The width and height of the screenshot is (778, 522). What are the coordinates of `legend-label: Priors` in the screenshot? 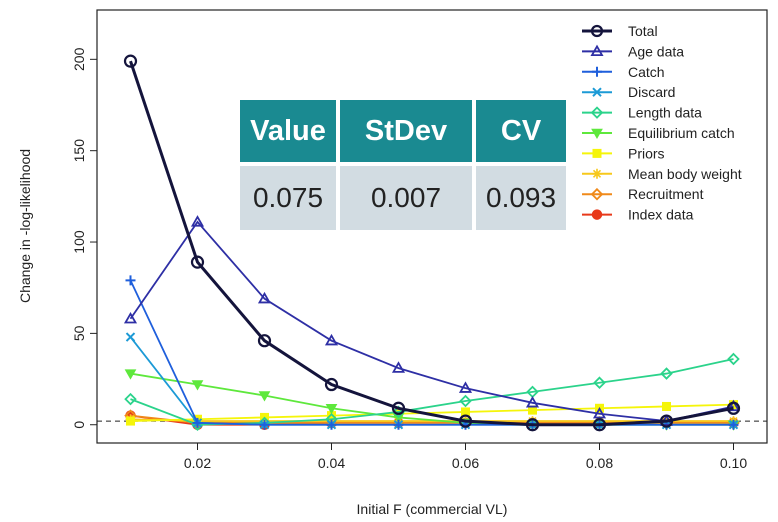 It's located at (646, 153).